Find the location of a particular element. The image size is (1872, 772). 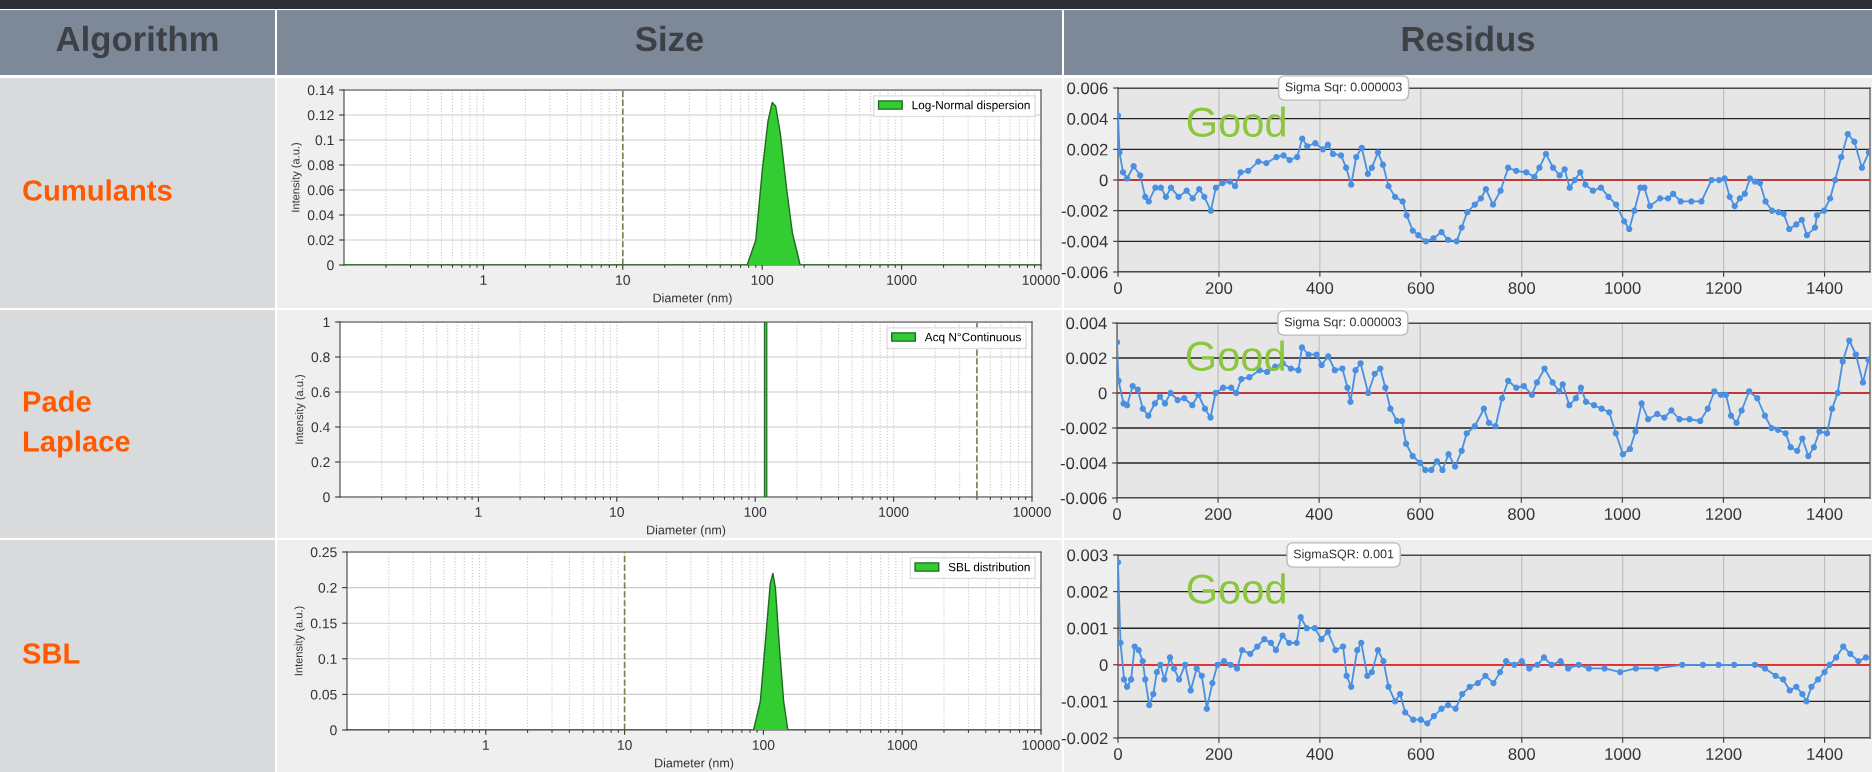

text: SBL is located at coordinates (51, 653).